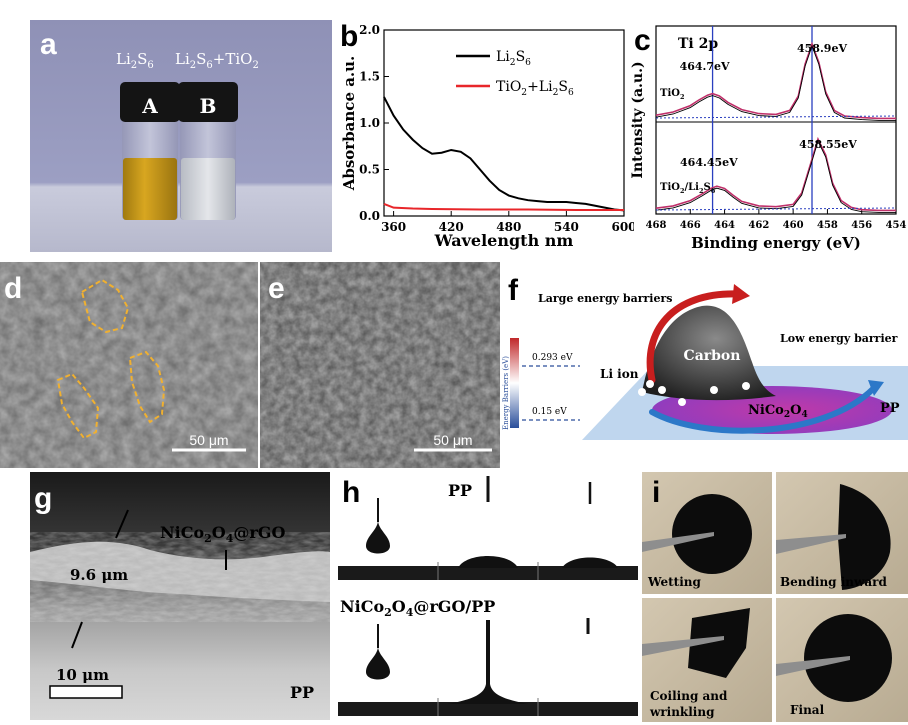 The image size is (908, 725). I want to click on y-axis-title: Intensity (a.u.), so click(638, 119).